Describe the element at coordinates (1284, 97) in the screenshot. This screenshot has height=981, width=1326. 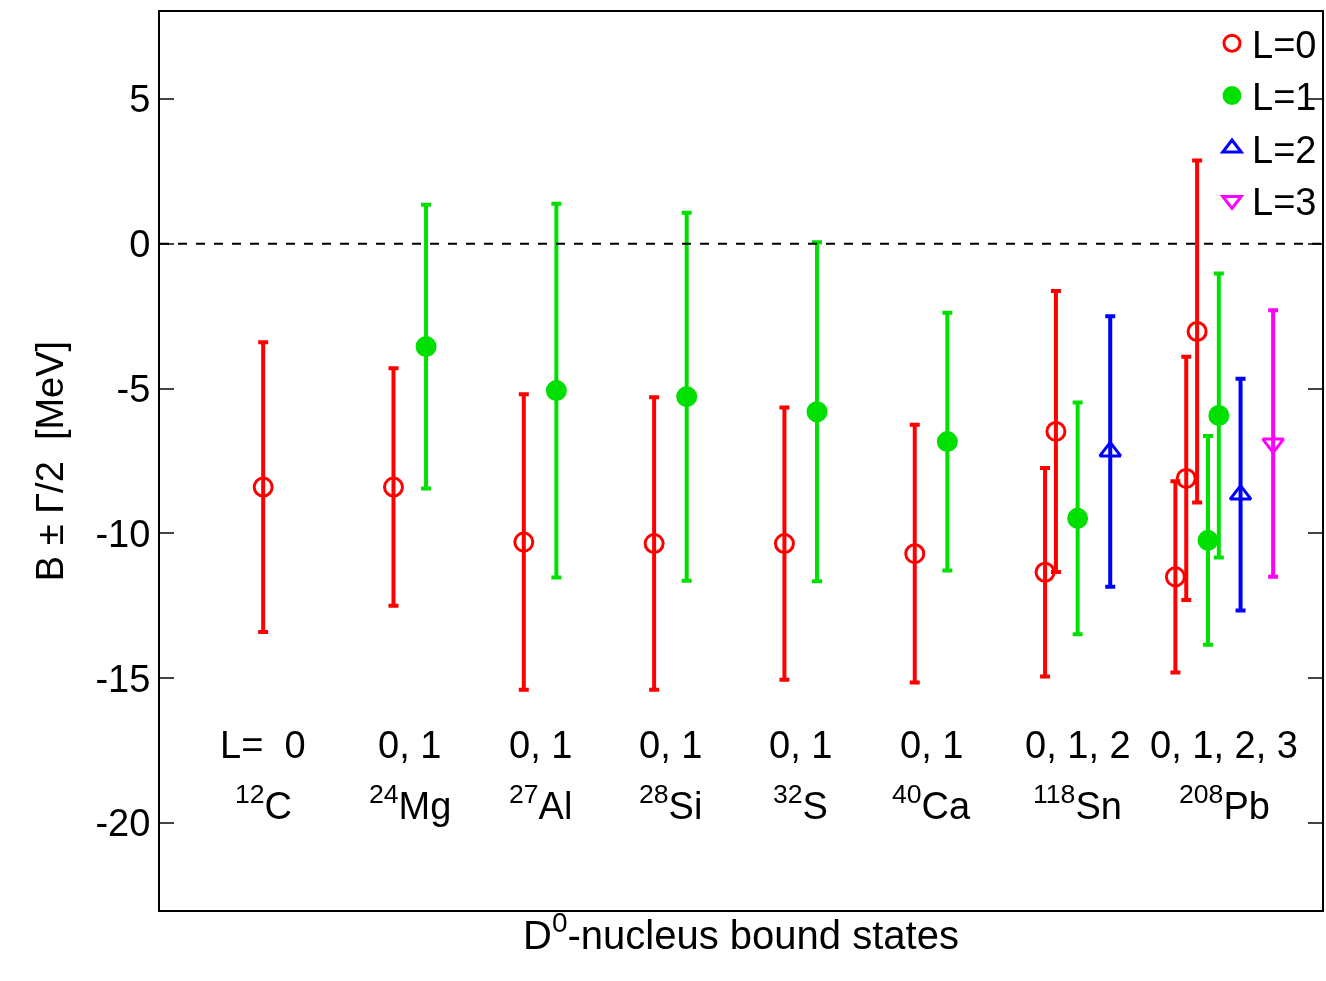
I see `legend-label: L=1` at that location.